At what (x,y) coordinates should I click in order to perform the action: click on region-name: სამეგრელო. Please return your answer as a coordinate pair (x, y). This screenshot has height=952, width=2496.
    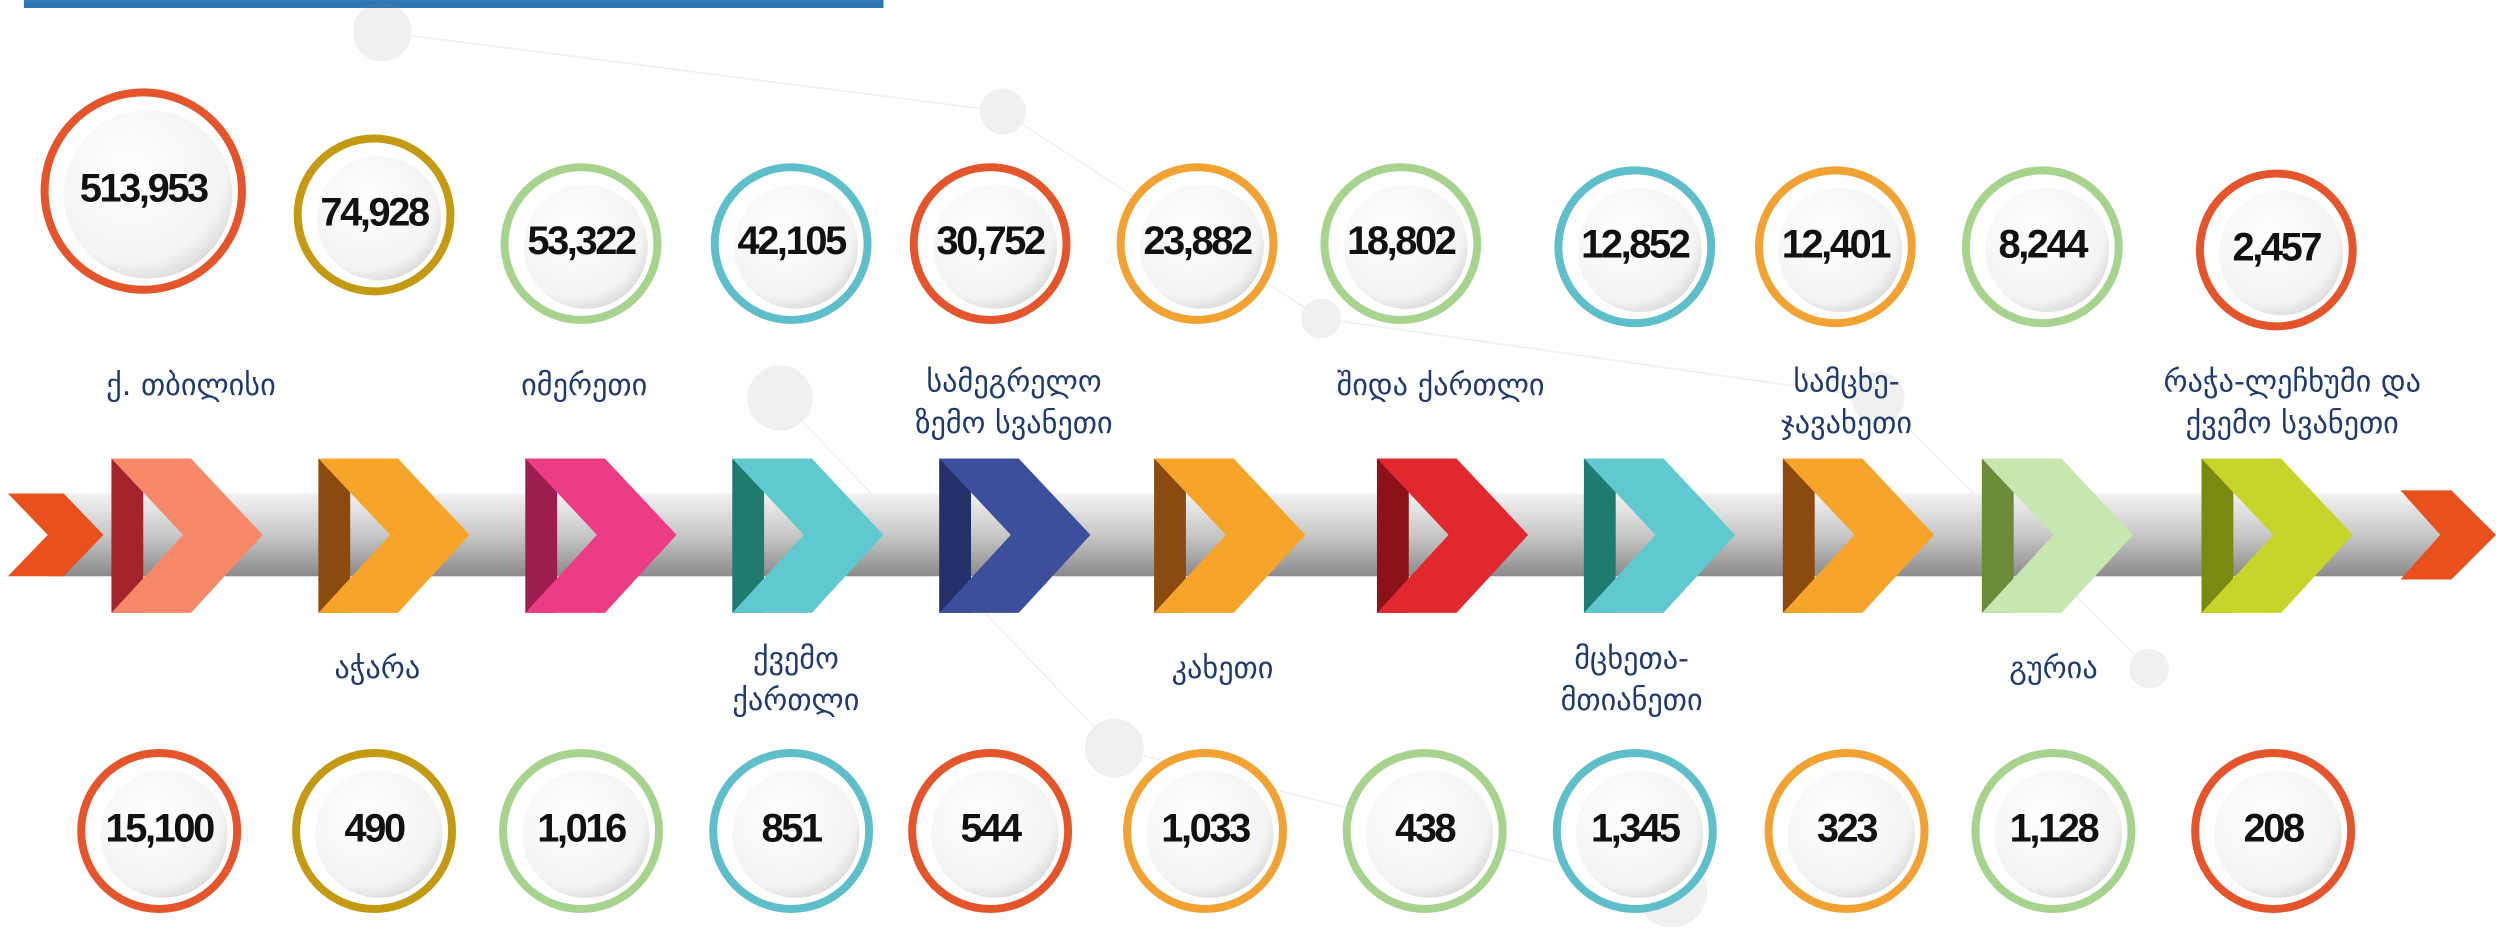
    Looking at the image, I should click on (1013, 382).